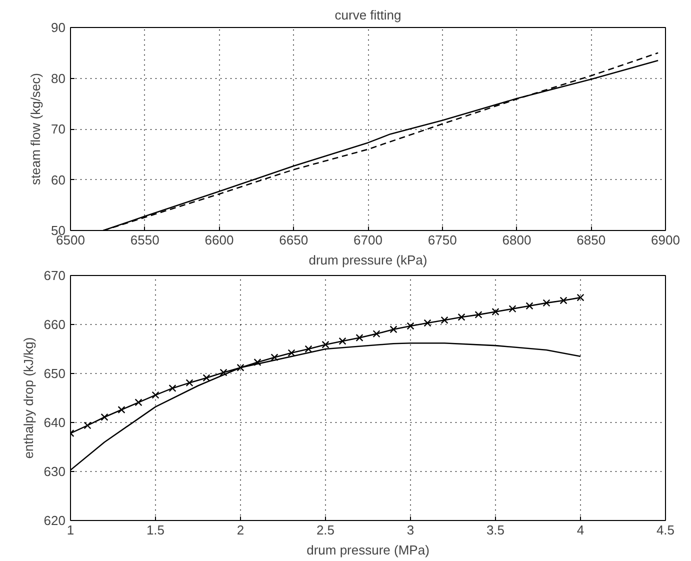 The width and height of the screenshot is (691, 561). What do you see at coordinates (293, 240) in the screenshot?
I see `x-tick-label: 6650` at bounding box center [293, 240].